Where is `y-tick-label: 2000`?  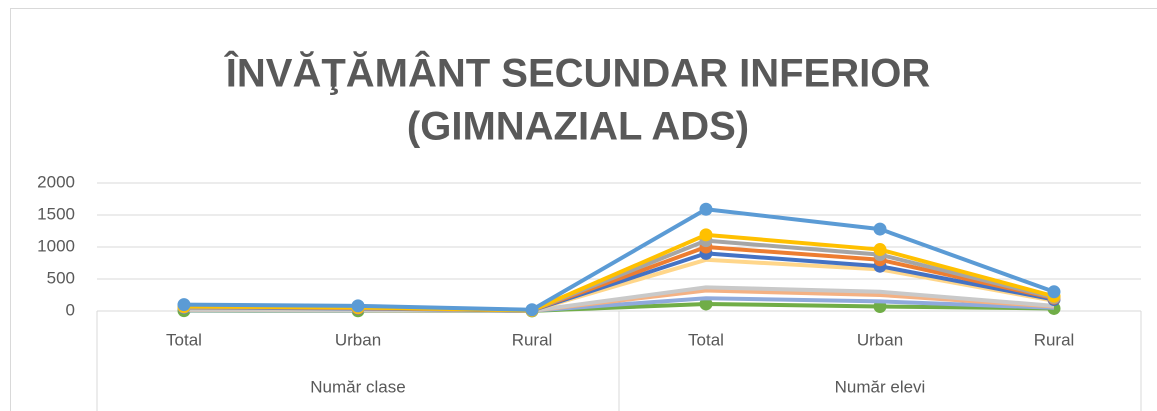 y-tick-label: 2000 is located at coordinates (56, 181).